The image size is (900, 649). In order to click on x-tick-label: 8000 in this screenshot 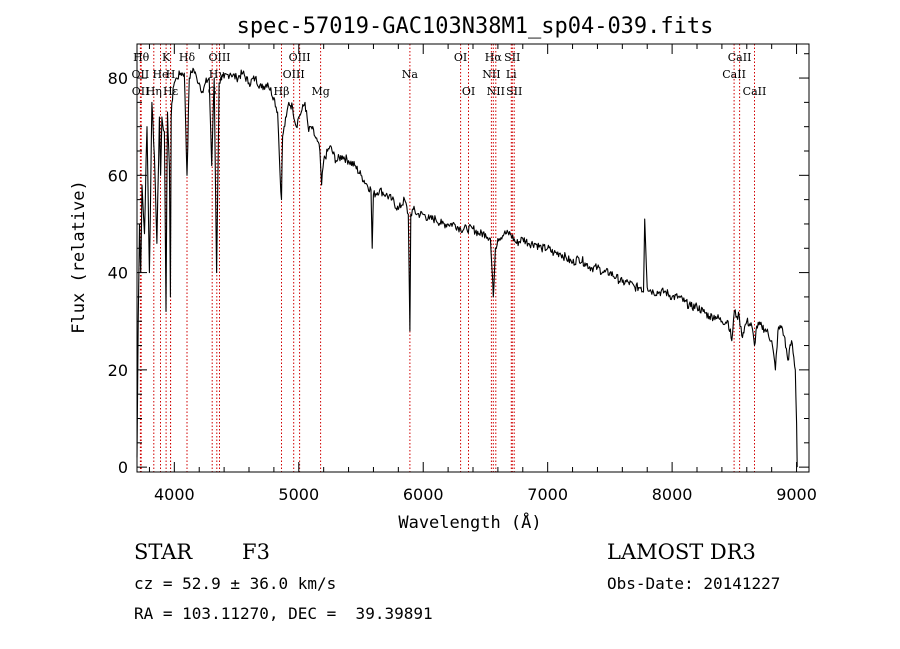, I will do `click(672, 494)`.